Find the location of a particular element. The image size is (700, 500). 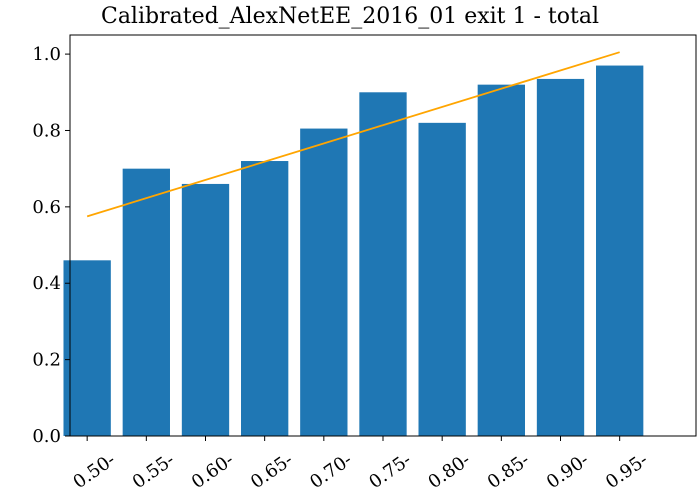

x-tick-label-0.95-: 0.95- is located at coordinates (627, 471).